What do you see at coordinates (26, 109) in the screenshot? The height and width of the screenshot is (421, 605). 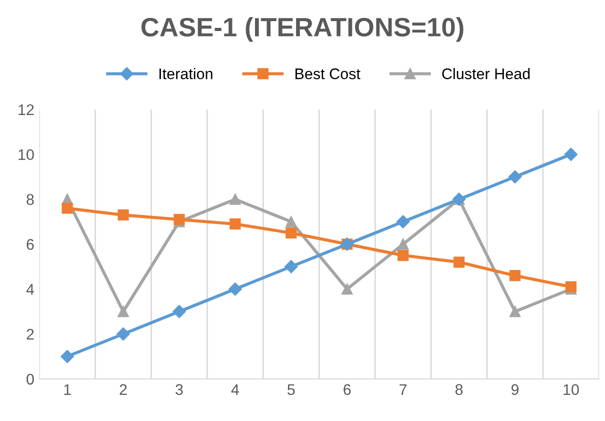 I see `y-tick-label: 12` at bounding box center [26, 109].